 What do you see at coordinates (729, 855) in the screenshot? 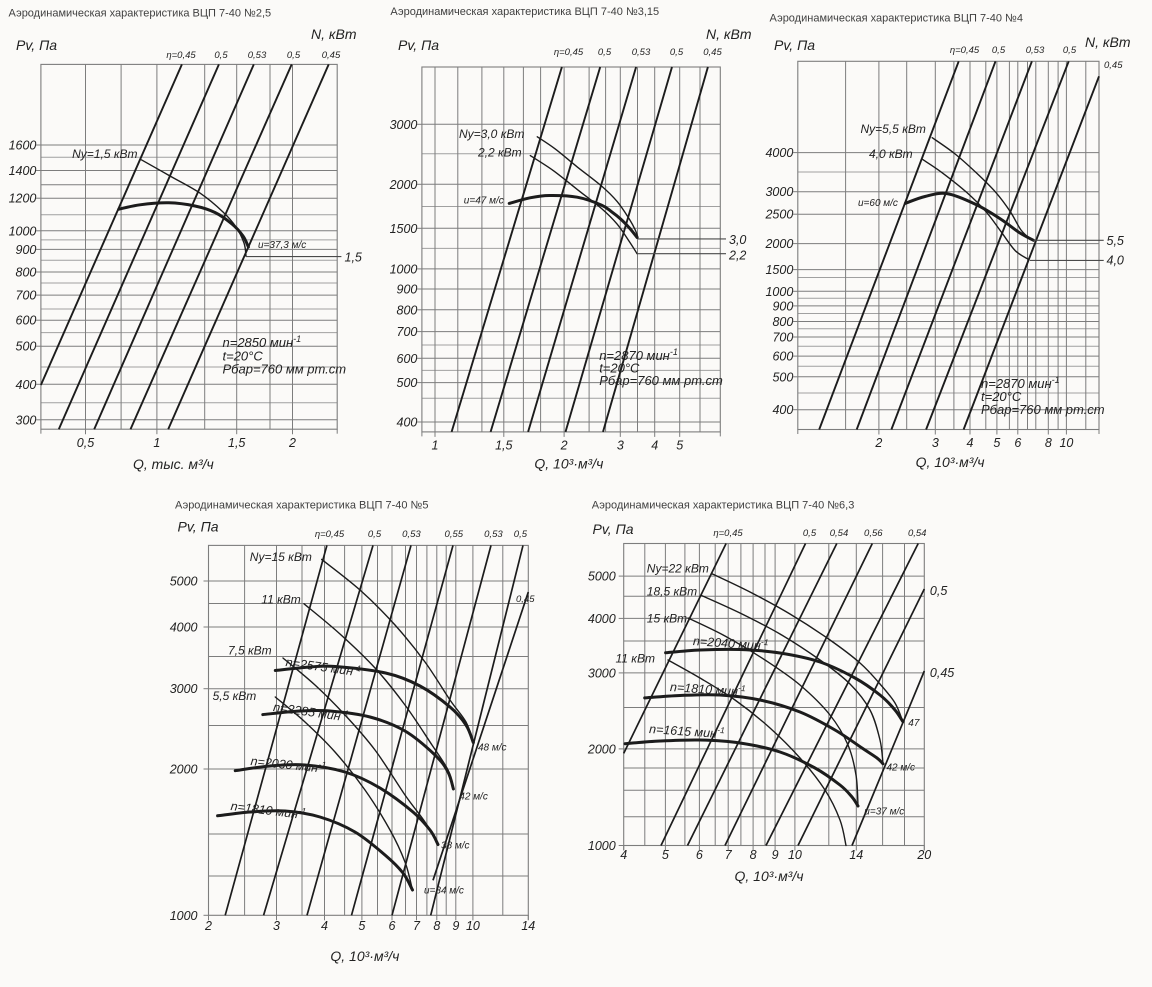
I see `svg-text: 7` at bounding box center [729, 855].